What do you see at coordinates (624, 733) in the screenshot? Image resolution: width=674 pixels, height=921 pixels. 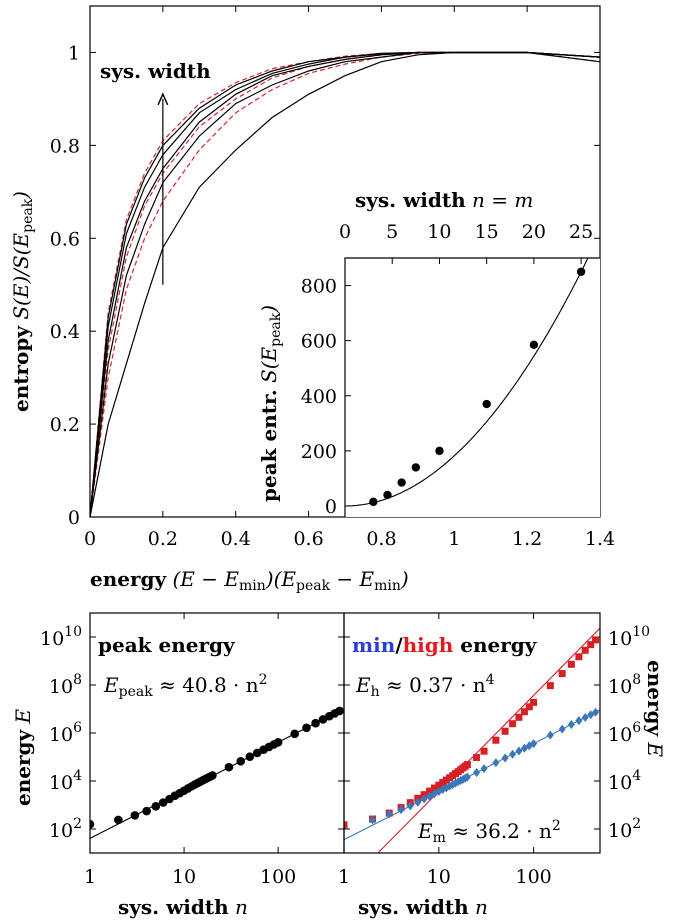 I see `minhigh-y-tick-label-2: 10⁶` at bounding box center [624, 733].